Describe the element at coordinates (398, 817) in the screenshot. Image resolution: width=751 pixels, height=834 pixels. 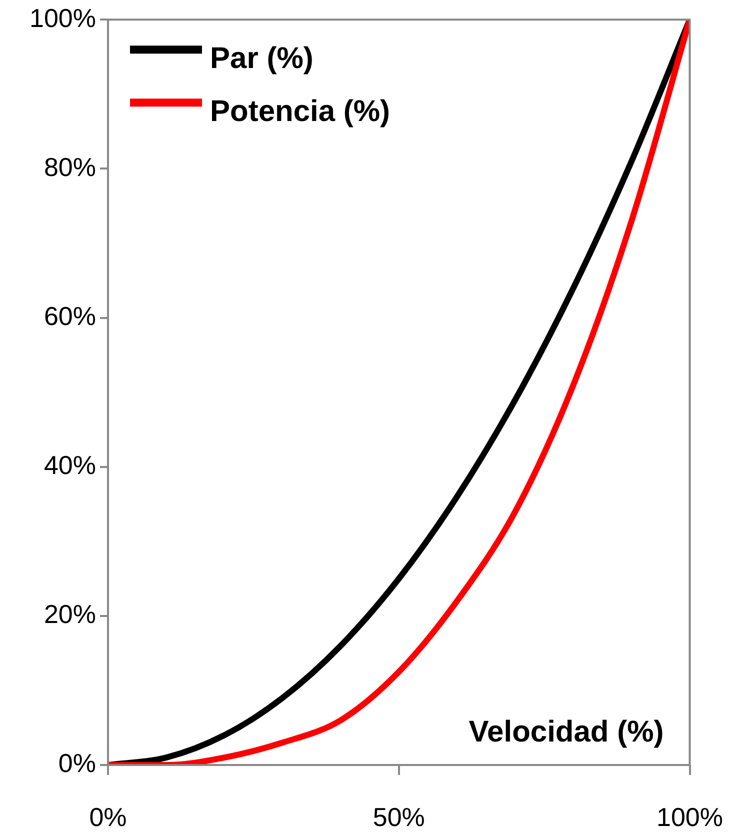
I see `x-tick-label: 50%` at that location.